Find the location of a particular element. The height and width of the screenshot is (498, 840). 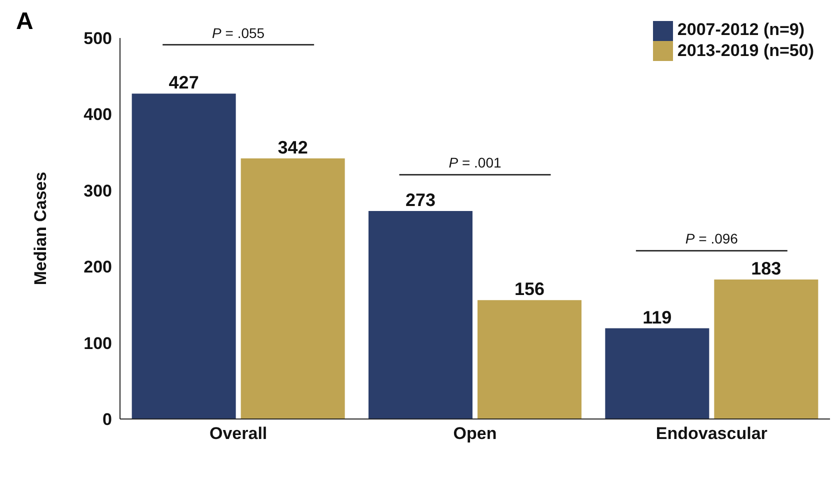

y-tick-label: 100 is located at coordinates (98, 343).